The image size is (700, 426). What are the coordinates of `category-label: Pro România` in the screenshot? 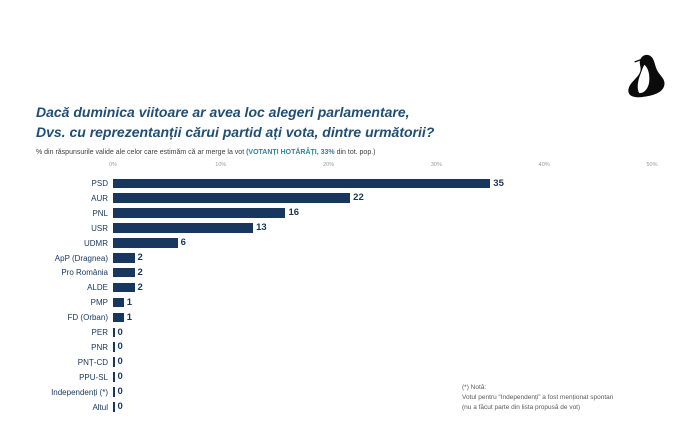 It's located at (84, 273).